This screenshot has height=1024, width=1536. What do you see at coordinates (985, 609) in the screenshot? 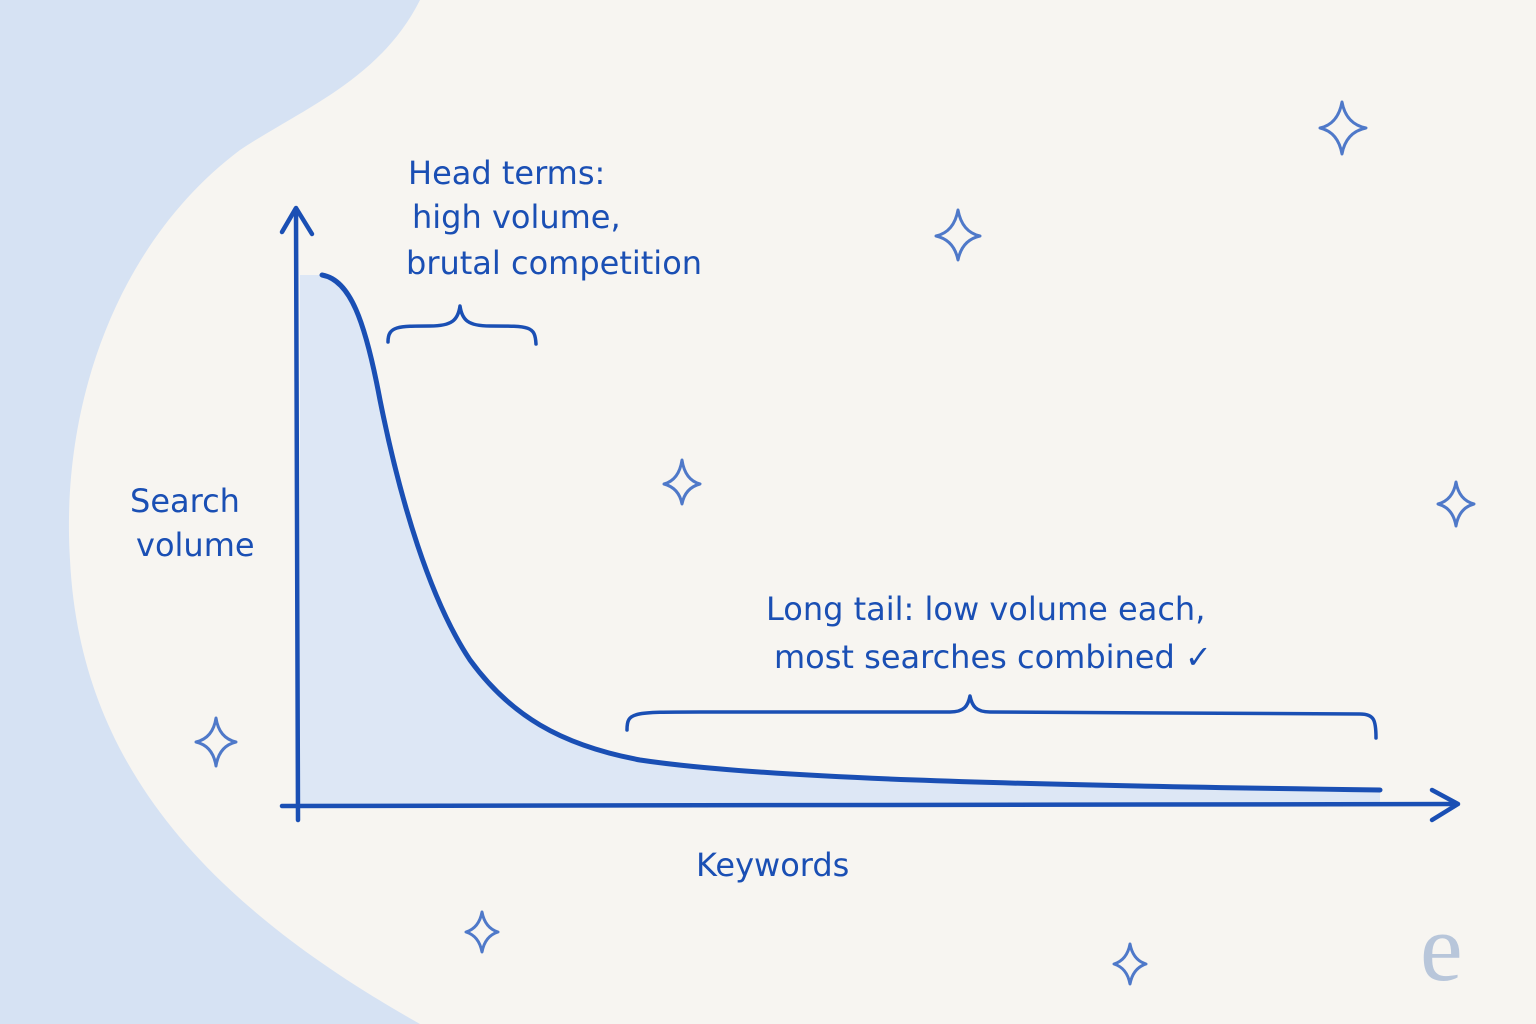
I see `annotation-line: Long tail: low volume each,` at bounding box center [985, 609].